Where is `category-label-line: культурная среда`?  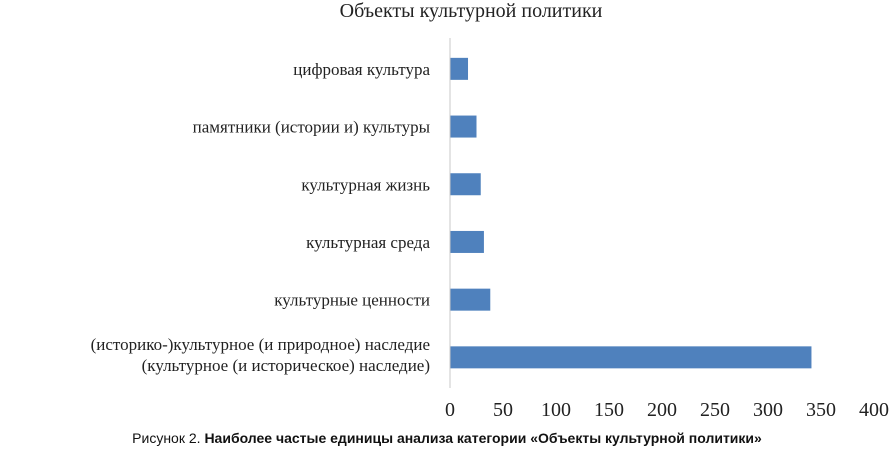
category-label-line: культурная среда is located at coordinates (368, 242).